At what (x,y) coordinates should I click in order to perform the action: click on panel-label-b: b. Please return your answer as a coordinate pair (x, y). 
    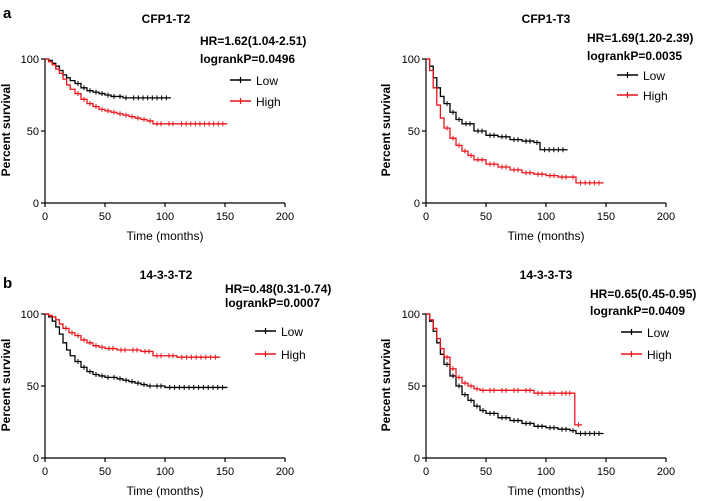
    Looking at the image, I should click on (7, 283).